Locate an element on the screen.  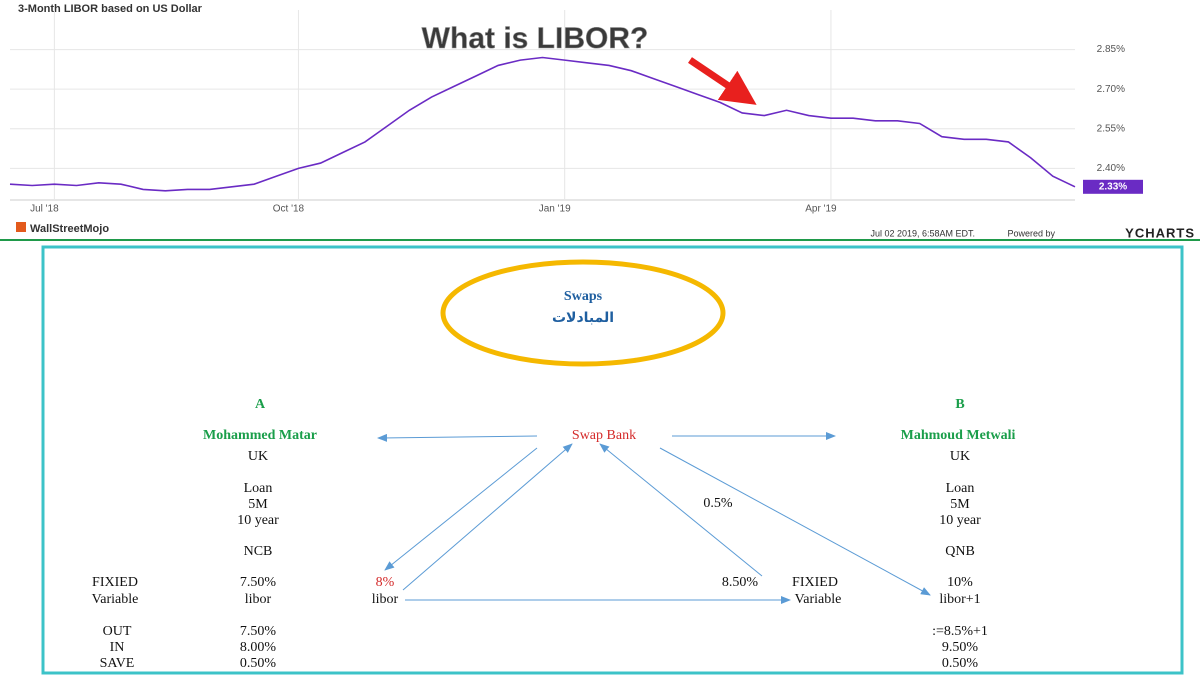
x-tick-label: Jul '18 is located at coordinates (44, 209).